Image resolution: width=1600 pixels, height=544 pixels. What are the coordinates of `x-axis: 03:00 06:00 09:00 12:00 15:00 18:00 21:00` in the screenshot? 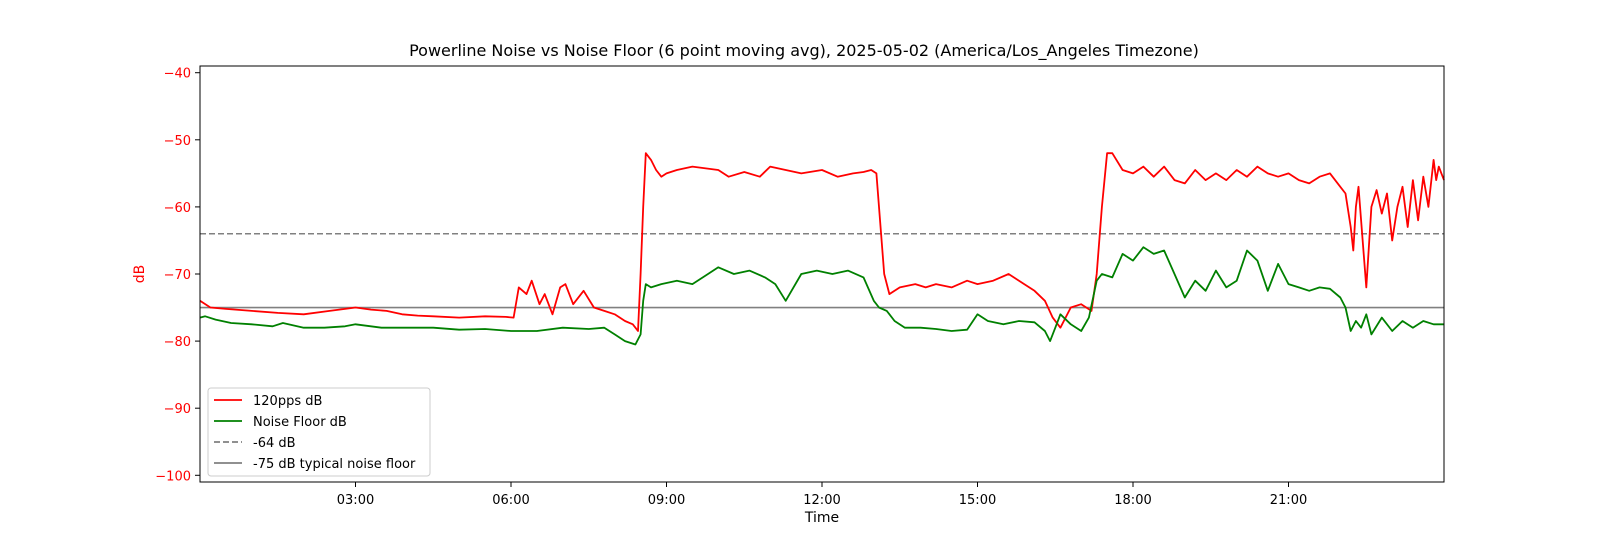 It's located at (822, 495).